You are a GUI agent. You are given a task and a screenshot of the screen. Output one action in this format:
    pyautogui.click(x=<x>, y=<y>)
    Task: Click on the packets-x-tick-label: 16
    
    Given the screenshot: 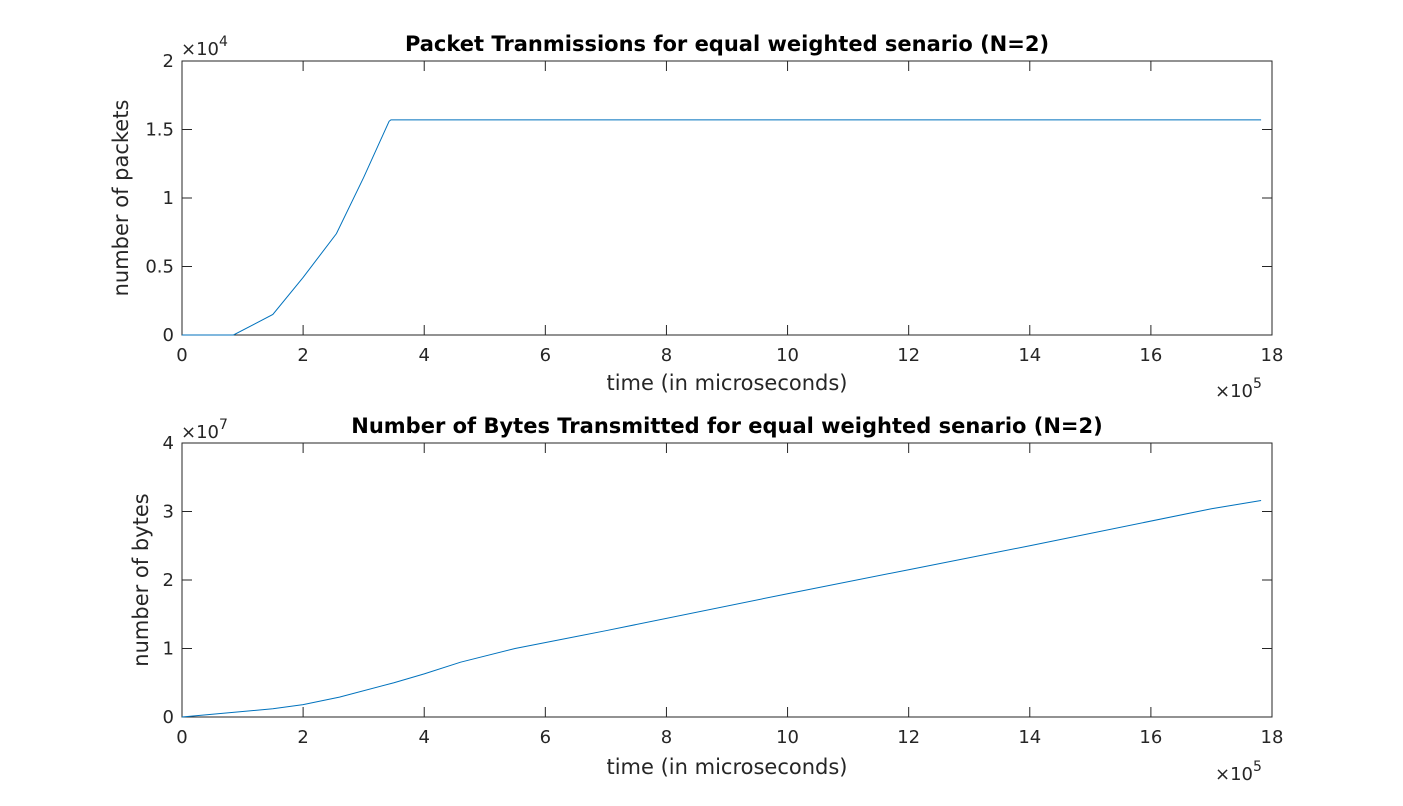 What is the action you would take?
    pyautogui.click(x=1150, y=355)
    